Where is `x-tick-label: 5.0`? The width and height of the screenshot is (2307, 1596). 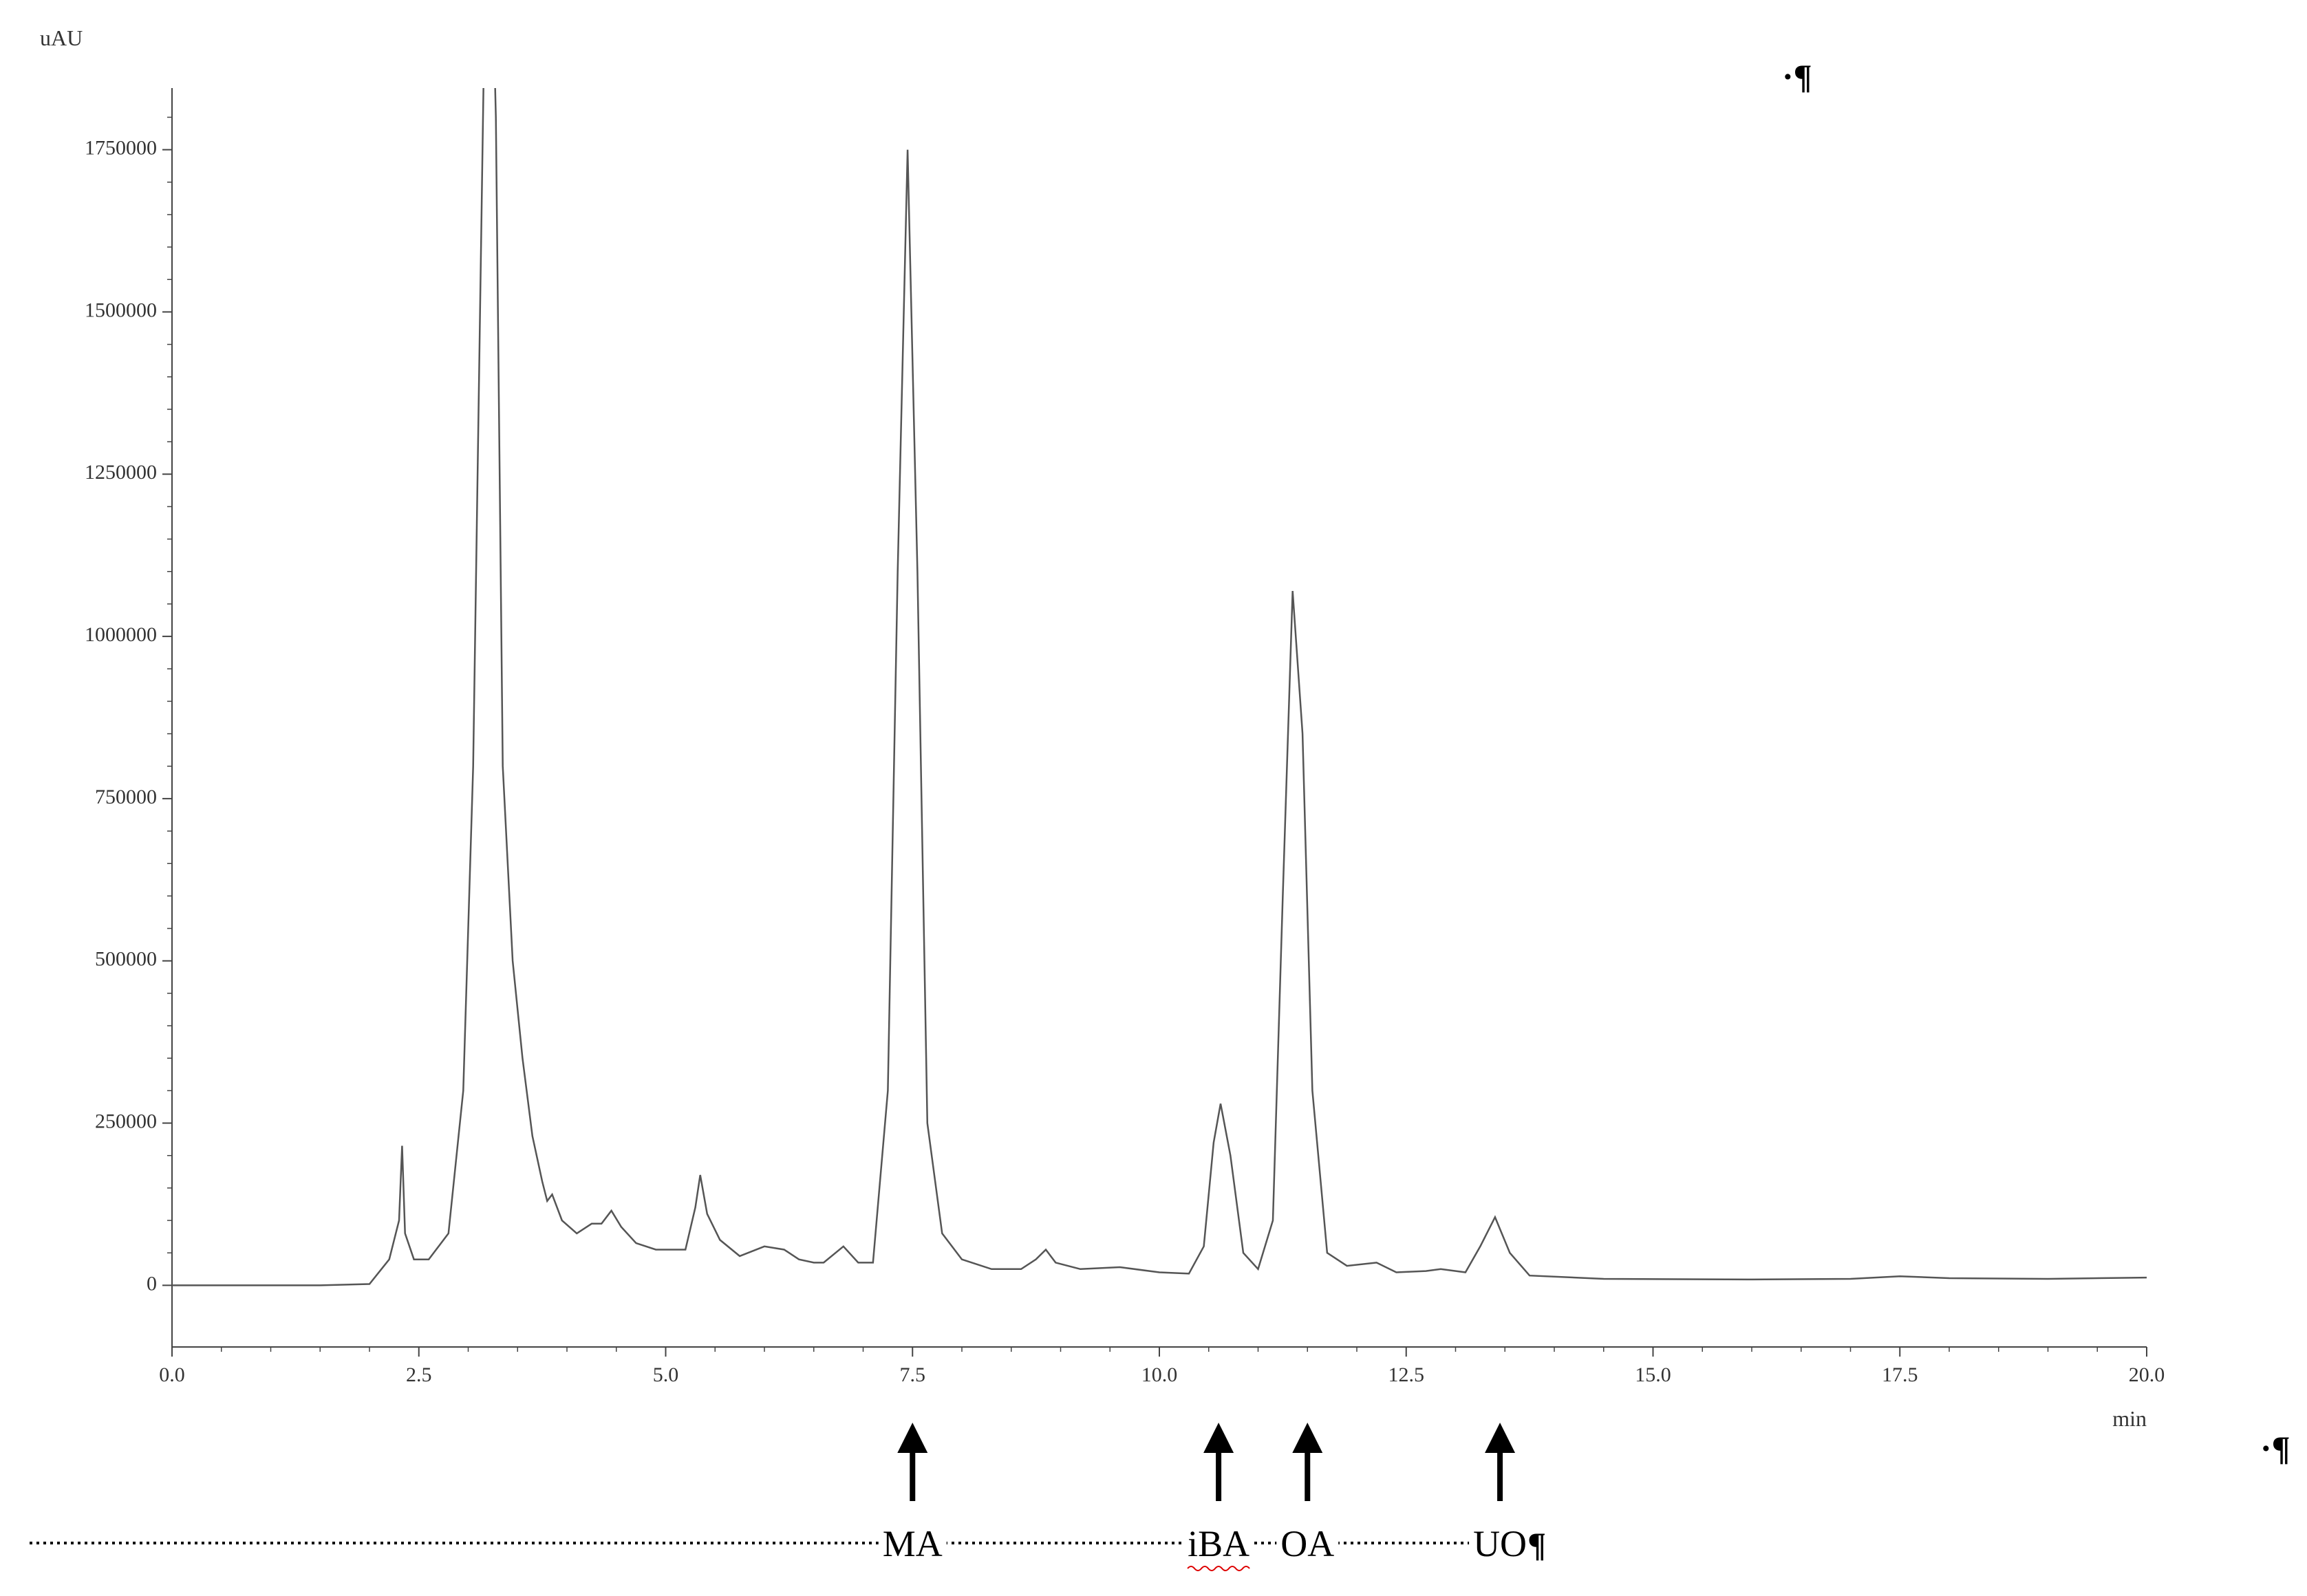 x-tick-label: 5.0 is located at coordinates (666, 1374).